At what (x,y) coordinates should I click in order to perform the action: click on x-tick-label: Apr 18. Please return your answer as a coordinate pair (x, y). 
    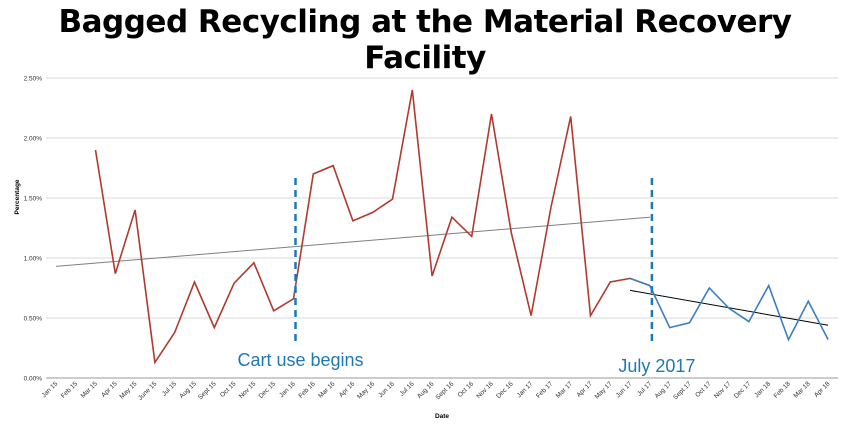
    Looking at the image, I should click on (822, 389).